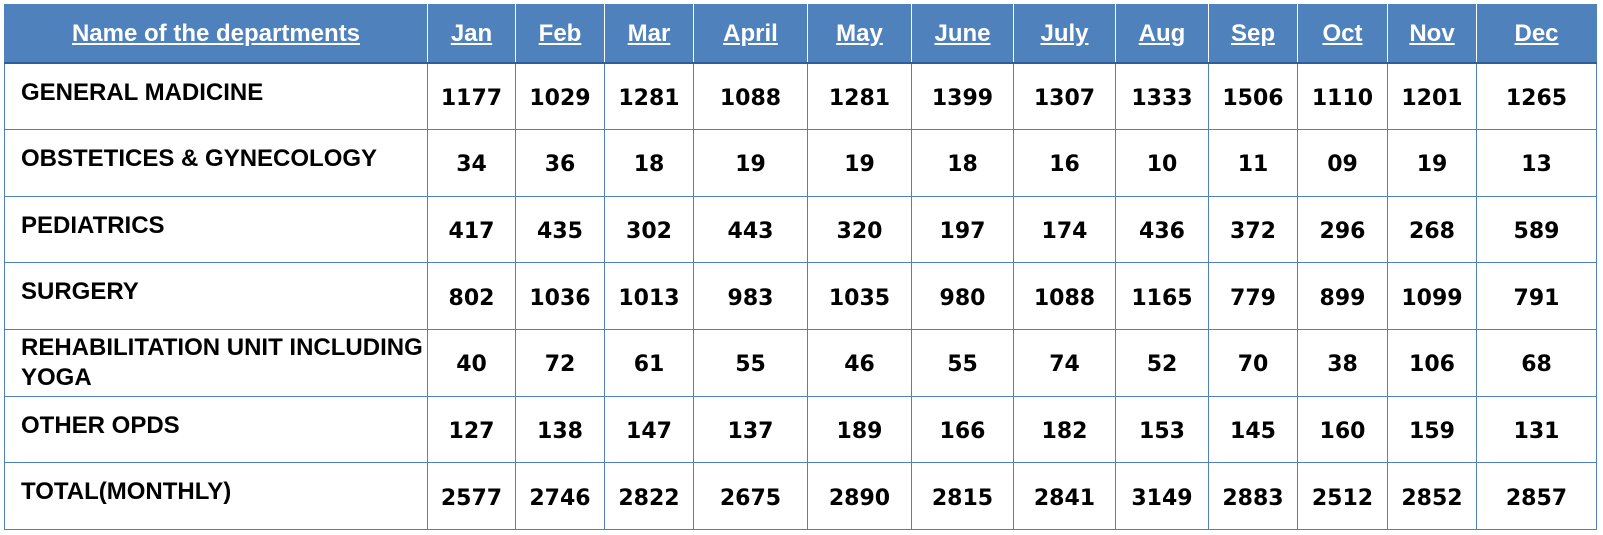 The width and height of the screenshot is (1603, 535). What do you see at coordinates (471, 96) in the screenshot?
I see `count-cell: 1177` at bounding box center [471, 96].